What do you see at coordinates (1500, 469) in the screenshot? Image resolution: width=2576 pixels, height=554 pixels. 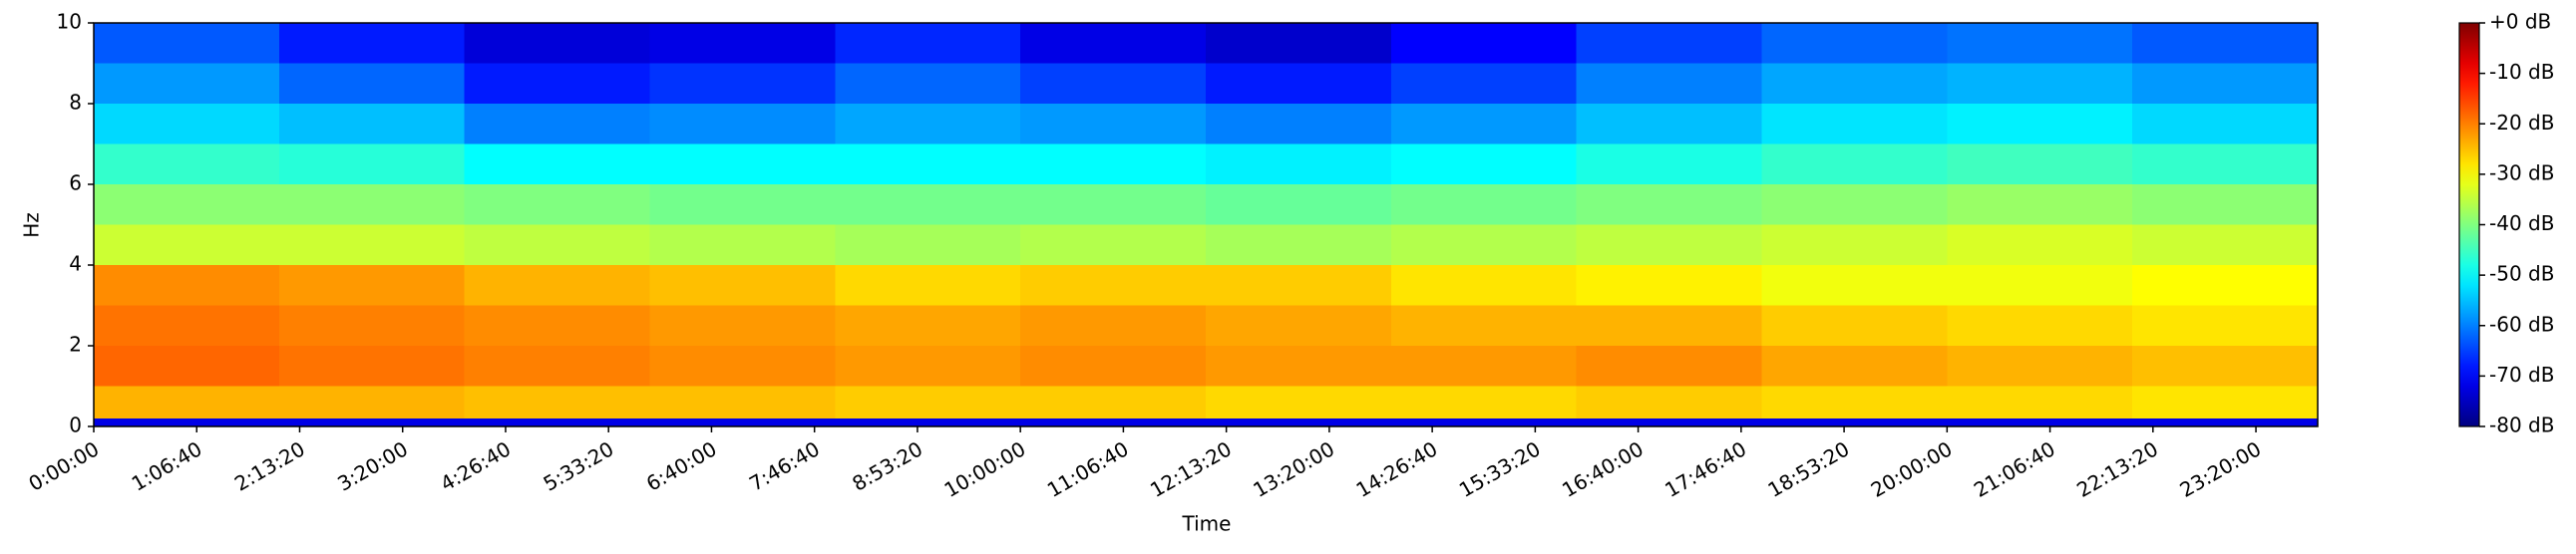 I see `x-tick-label: 15:33:20` at bounding box center [1500, 469].